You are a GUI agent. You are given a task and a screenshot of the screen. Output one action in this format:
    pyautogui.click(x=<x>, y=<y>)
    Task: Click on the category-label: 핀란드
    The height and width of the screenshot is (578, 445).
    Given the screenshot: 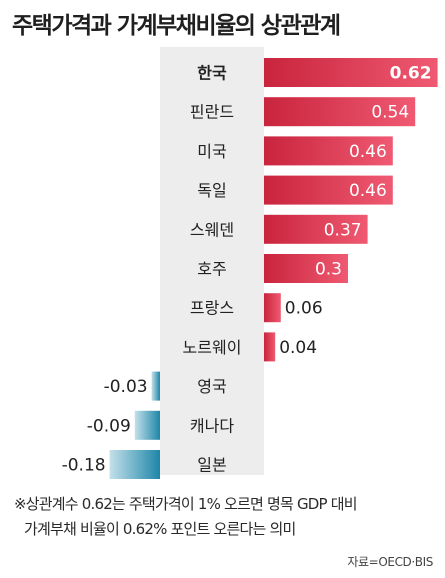 What is the action you would take?
    pyautogui.click(x=212, y=112)
    